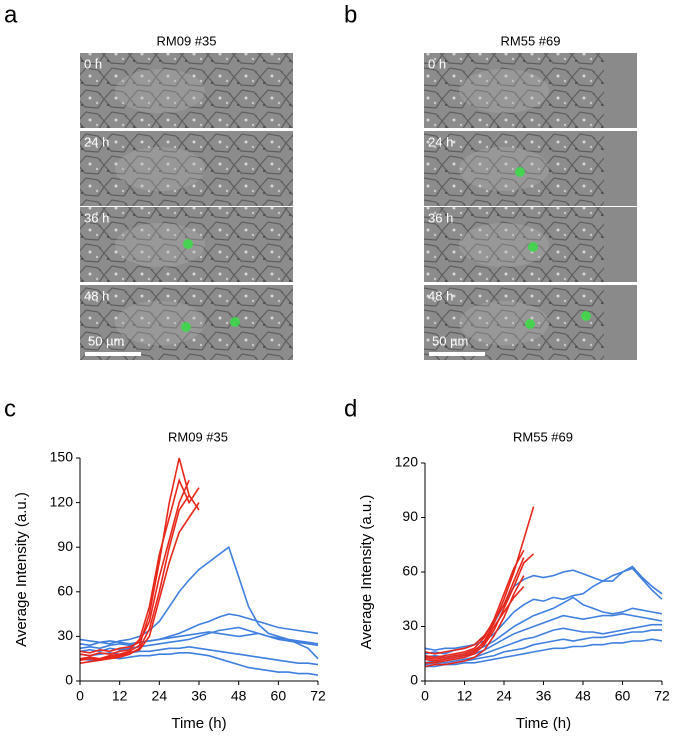 The image size is (675, 746). Describe the element at coordinates (531, 40) in the screenshot. I see `panel-title: RM55 #69` at that location.